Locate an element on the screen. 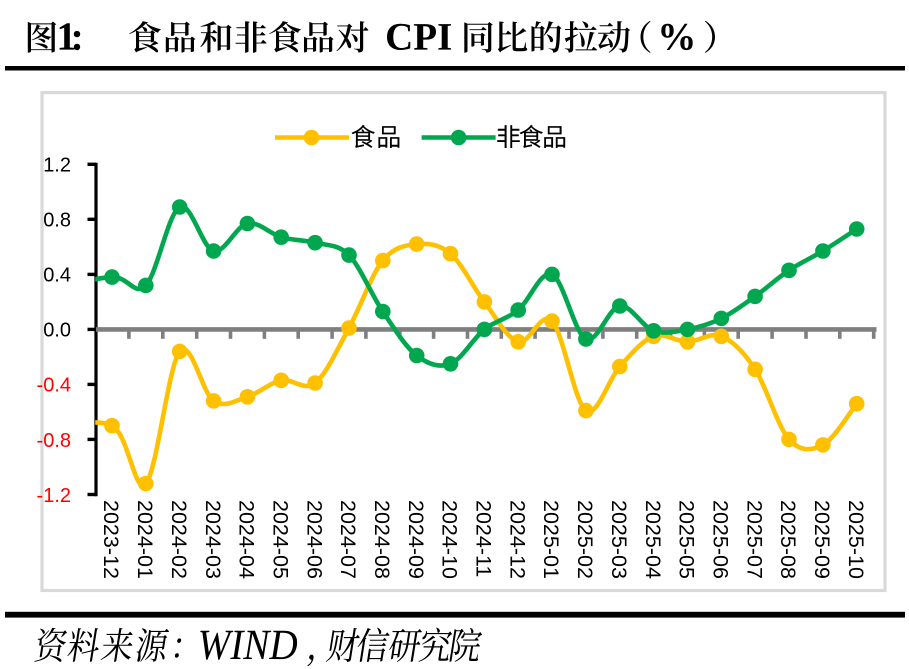  svg-text: 2024-06 is located at coordinates (314, 539).